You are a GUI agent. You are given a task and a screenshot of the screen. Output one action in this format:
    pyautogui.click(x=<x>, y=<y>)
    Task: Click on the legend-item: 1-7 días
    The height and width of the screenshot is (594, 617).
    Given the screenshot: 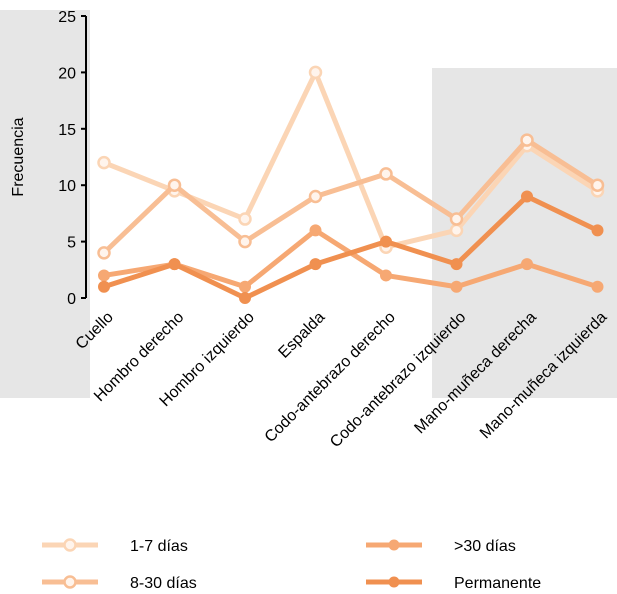 What is the action you would take?
    pyautogui.click(x=115, y=546)
    